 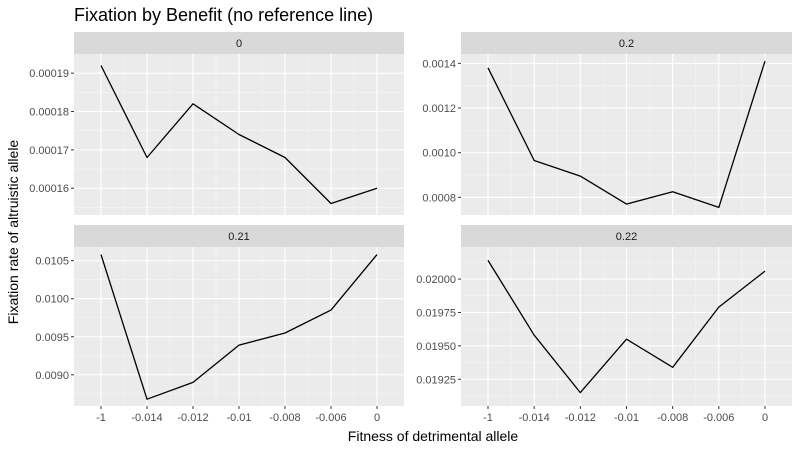 I want to click on y-tick-label: 0.0095, so click(x=52, y=338).